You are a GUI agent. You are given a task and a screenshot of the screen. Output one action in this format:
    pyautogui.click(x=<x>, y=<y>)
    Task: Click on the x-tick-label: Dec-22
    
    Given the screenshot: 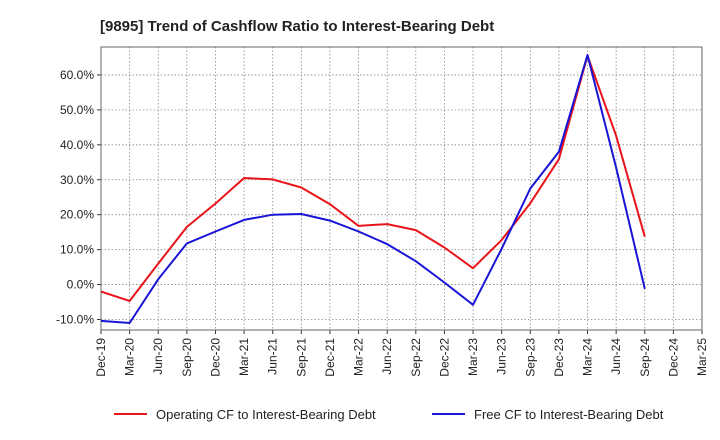 What is the action you would take?
    pyautogui.click(x=444, y=357)
    